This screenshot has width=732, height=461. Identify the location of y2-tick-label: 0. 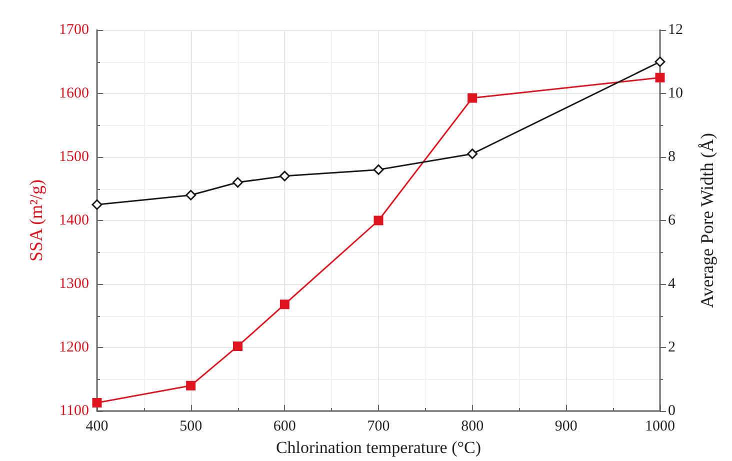
(672, 411).